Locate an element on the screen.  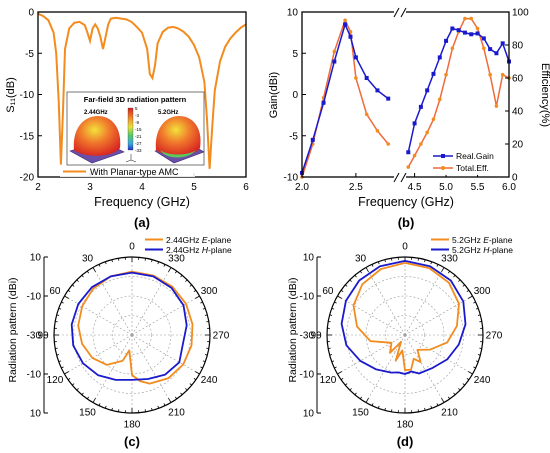
panel-a-ylabel: S₁₁(dB) is located at coordinates (11, 95).